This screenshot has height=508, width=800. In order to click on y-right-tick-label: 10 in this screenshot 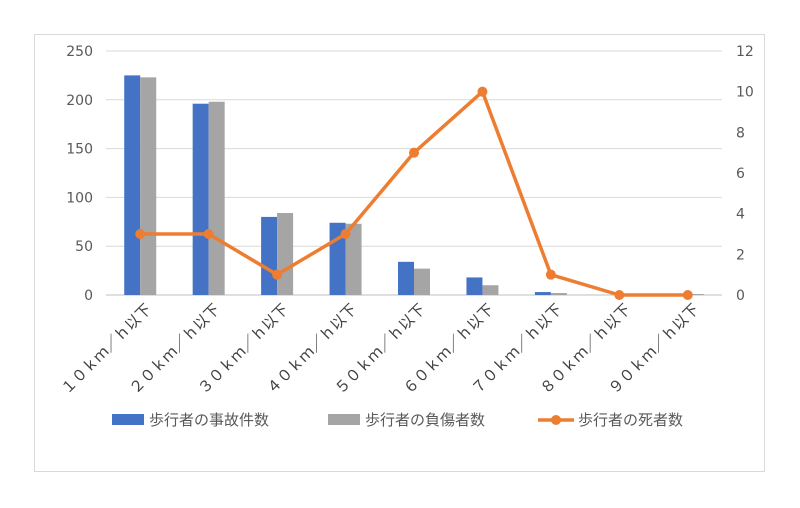, I will do `click(745, 93)`.